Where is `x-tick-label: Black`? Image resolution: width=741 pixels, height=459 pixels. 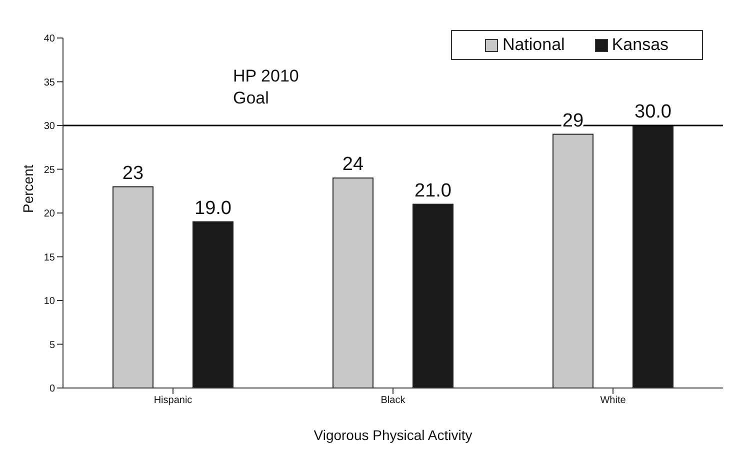 x-tick-label: Black is located at coordinates (393, 400).